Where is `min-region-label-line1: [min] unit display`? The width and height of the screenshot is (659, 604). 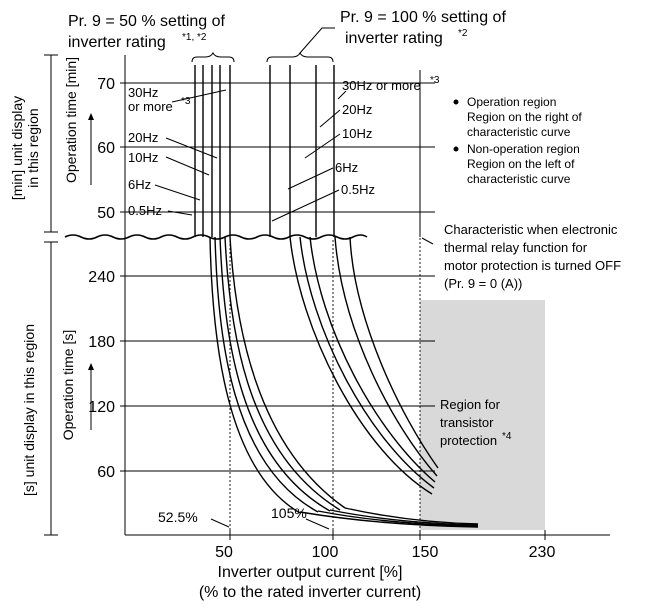
min-region-label-line1: [min] unit display is located at coordinates (17, 148).